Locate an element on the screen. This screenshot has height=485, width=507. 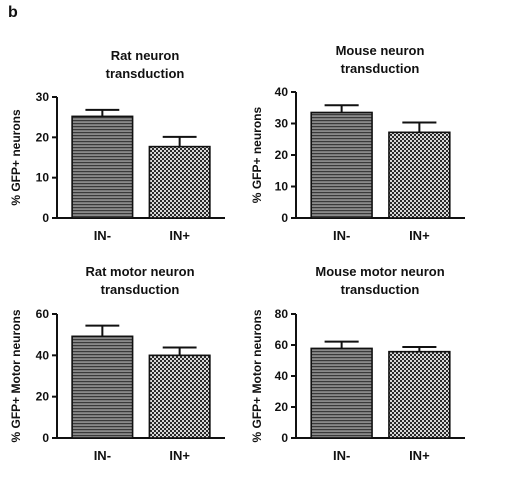
y-tick-label: 80 is located at coordinates (282, 314).